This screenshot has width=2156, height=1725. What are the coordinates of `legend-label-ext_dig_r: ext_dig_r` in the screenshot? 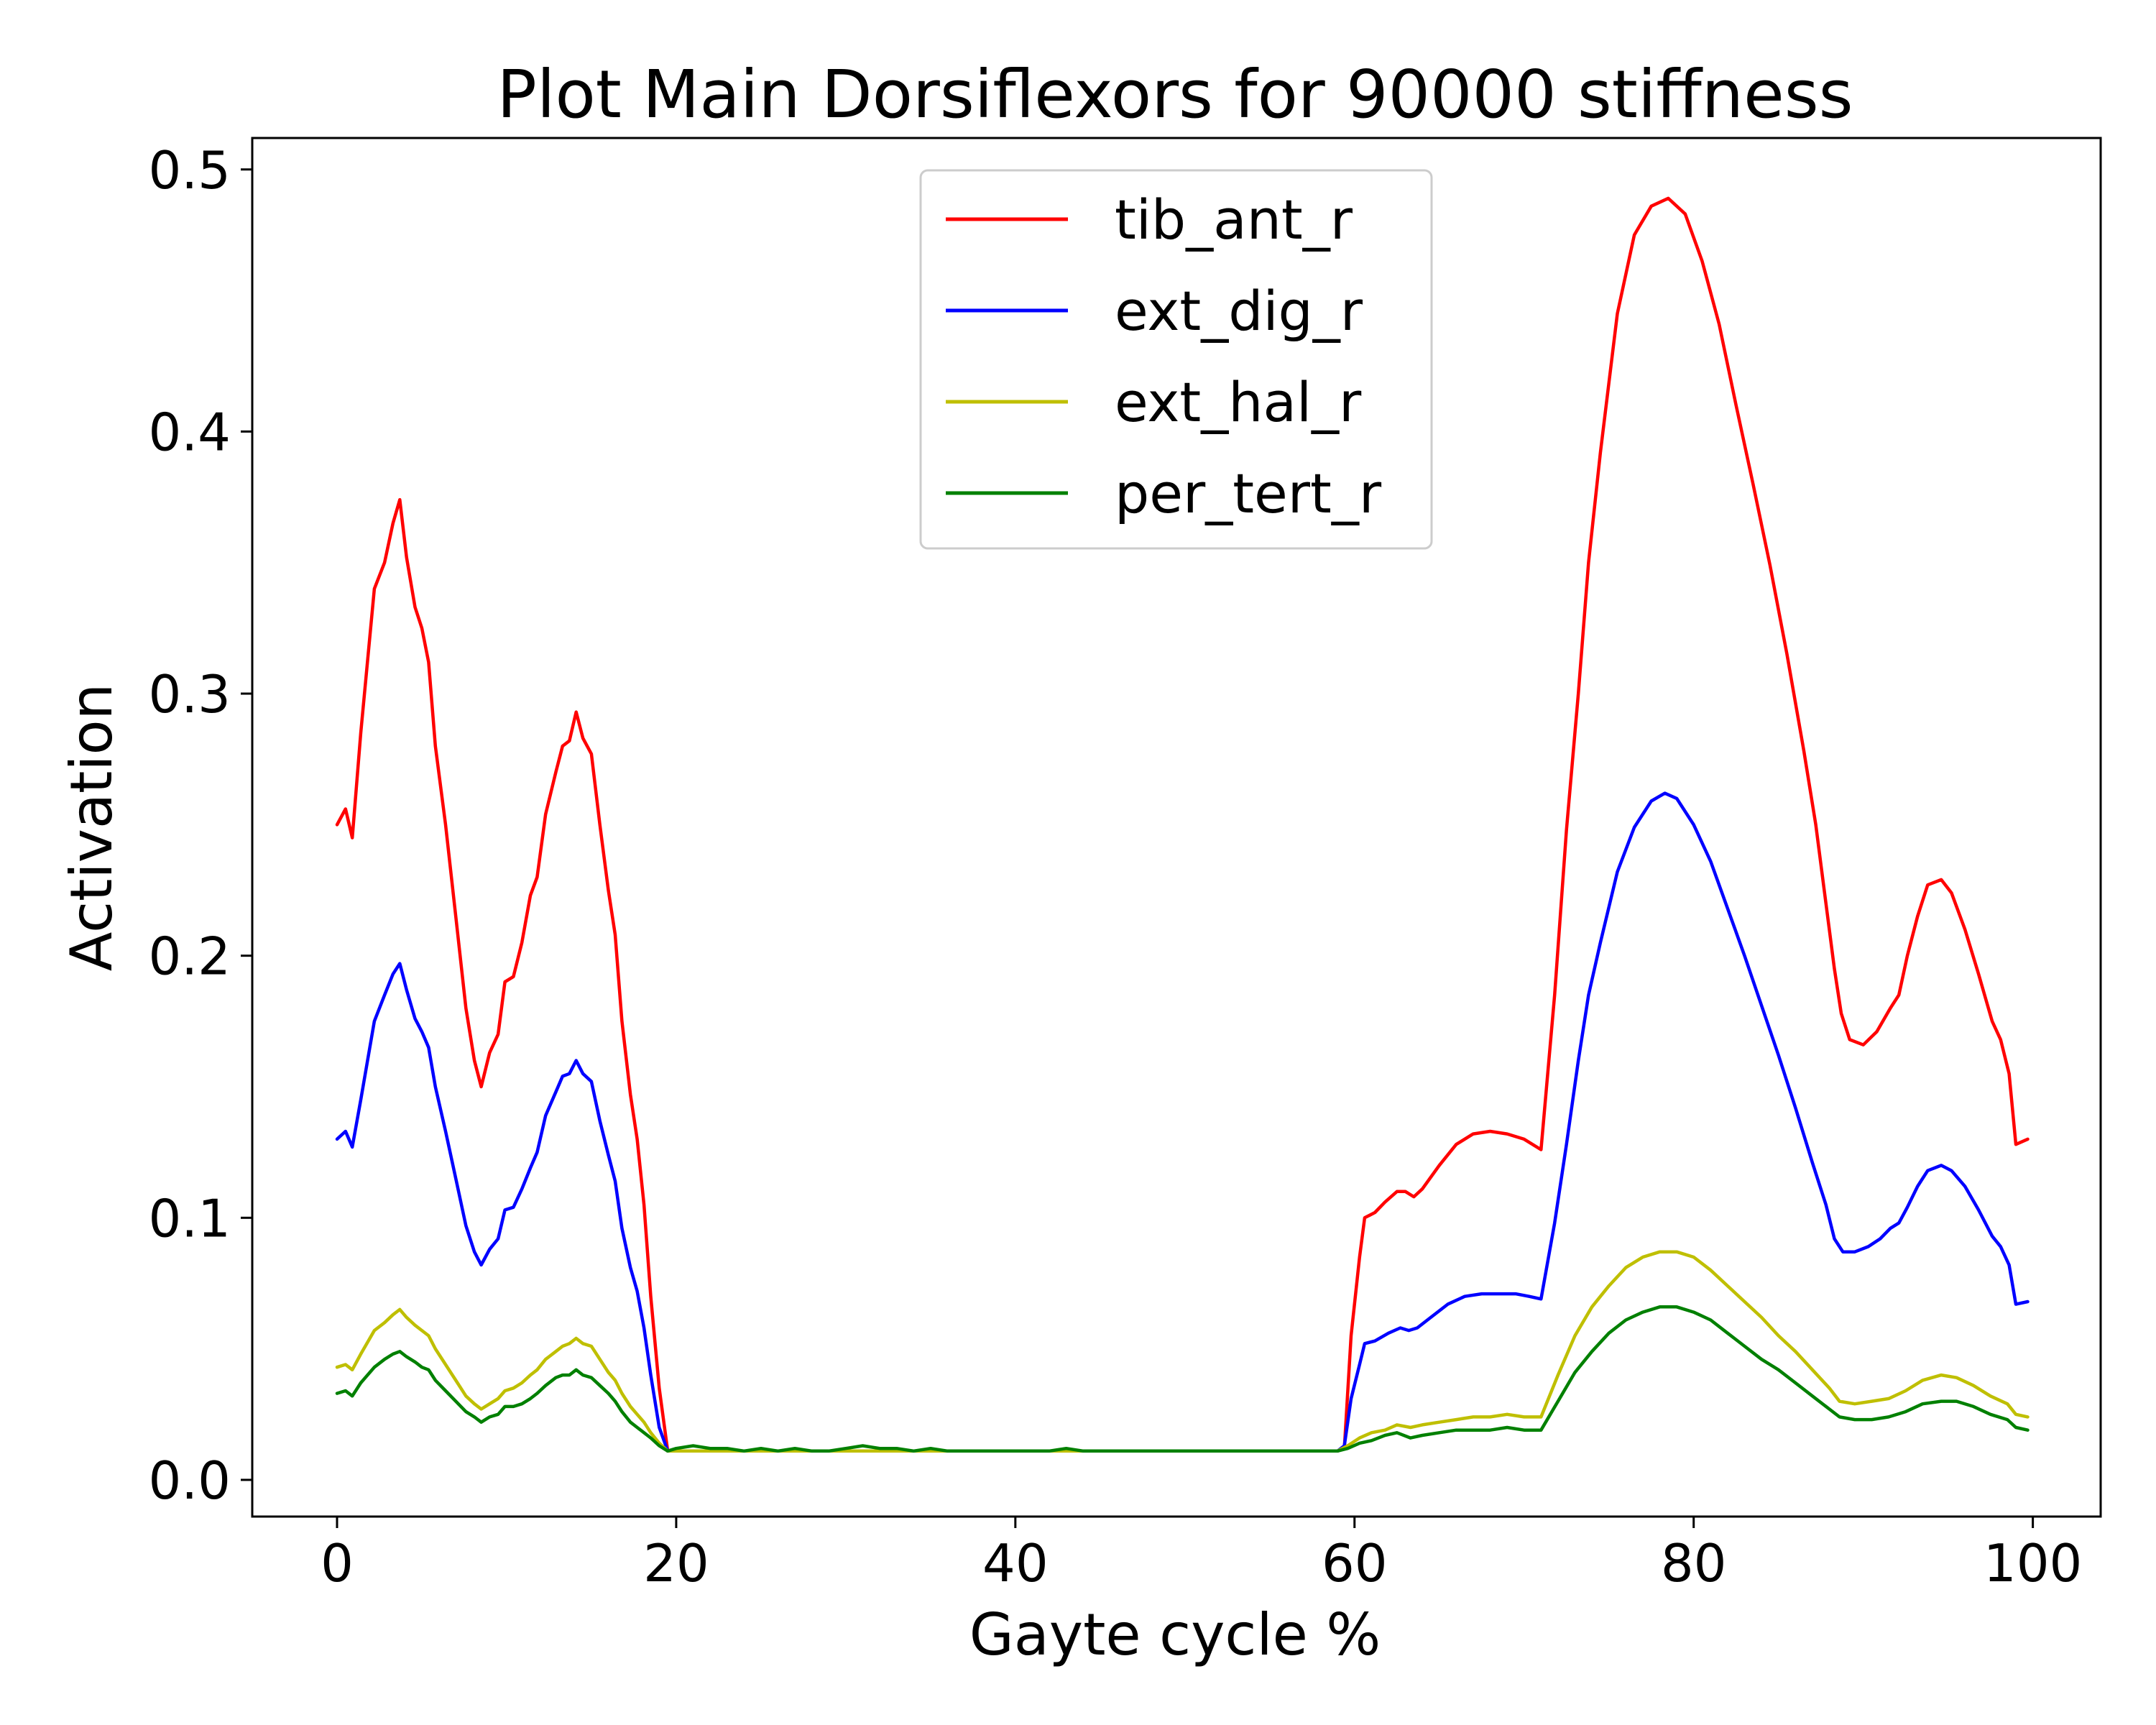 It's located at (1239, 311).